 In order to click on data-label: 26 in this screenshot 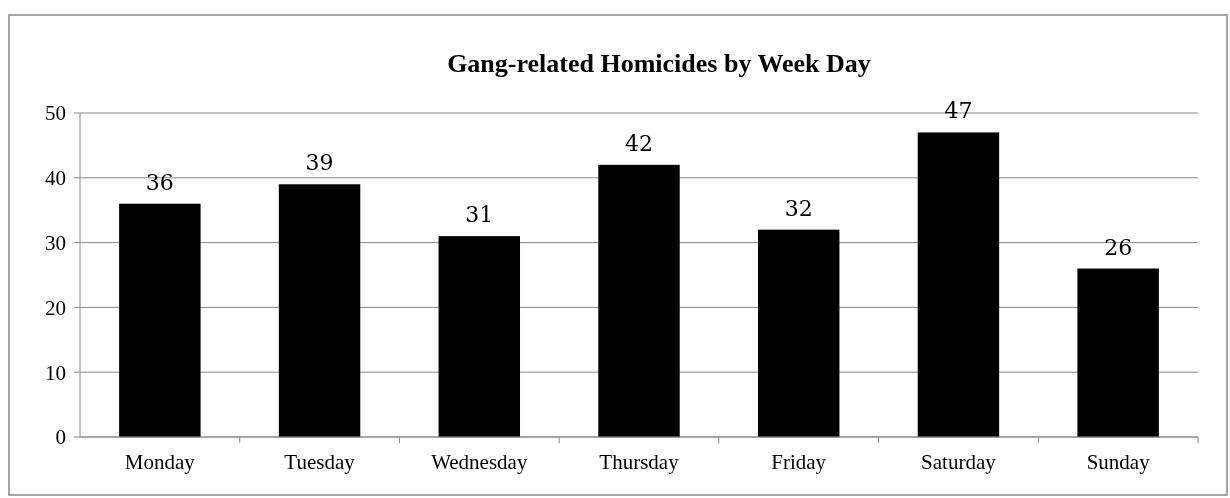, I will do `click(1118, 247)`.